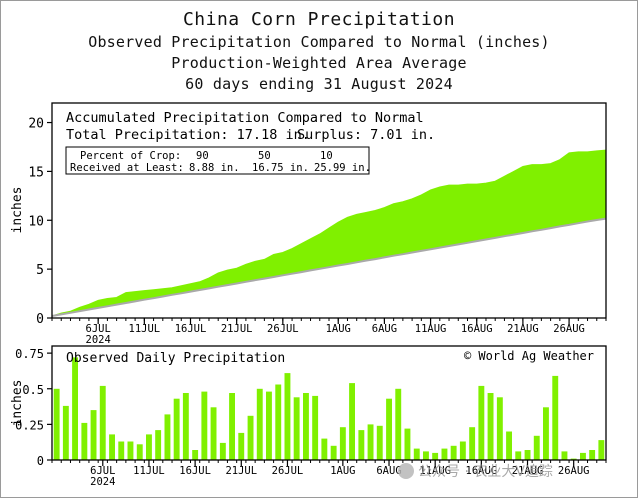  Describe the element at coordinates (127, 168) in the screenshot. I see `received-row-label: Received at Least:` at that location.